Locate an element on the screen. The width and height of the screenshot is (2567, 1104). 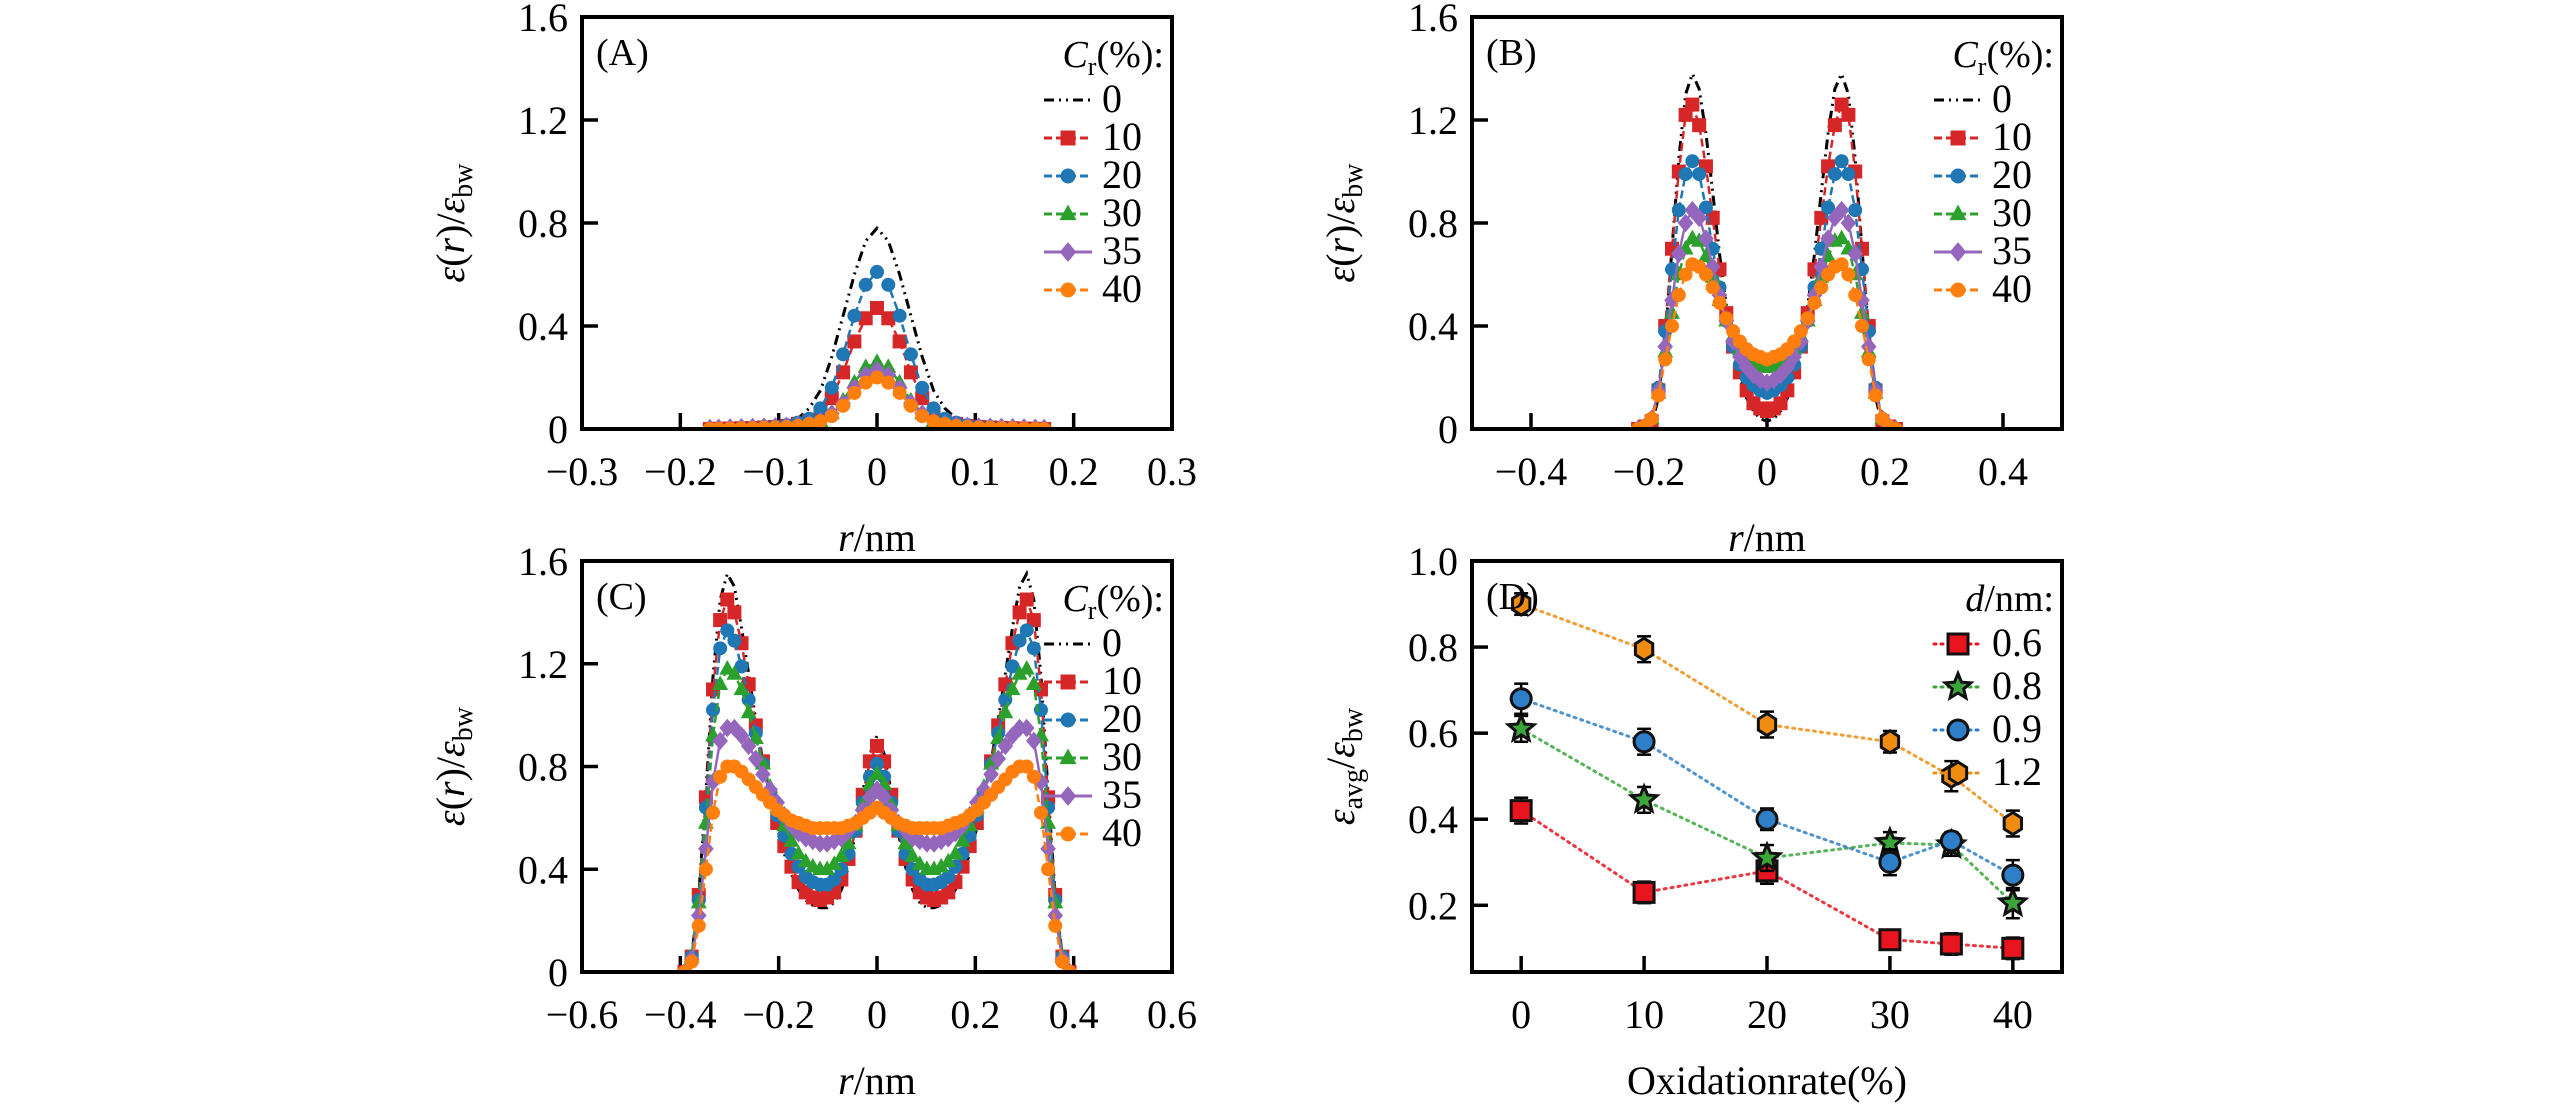
legend-item-35: 35 is located at coordinates (1093, 794).